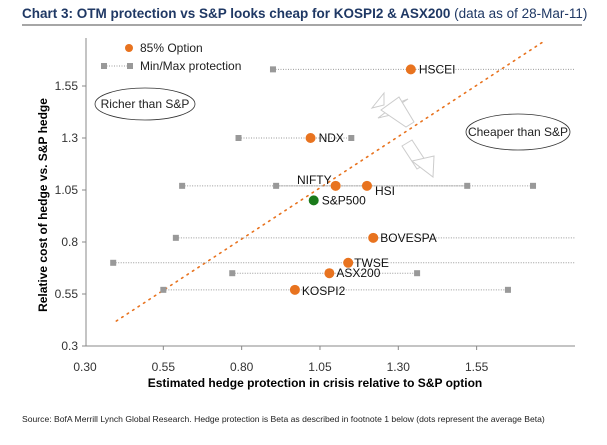 This screenshot has width=607, height=445. Describe the element at coordinates (67, 86) in the screenshot. I see `y-tick-label: 1.55` at that location.